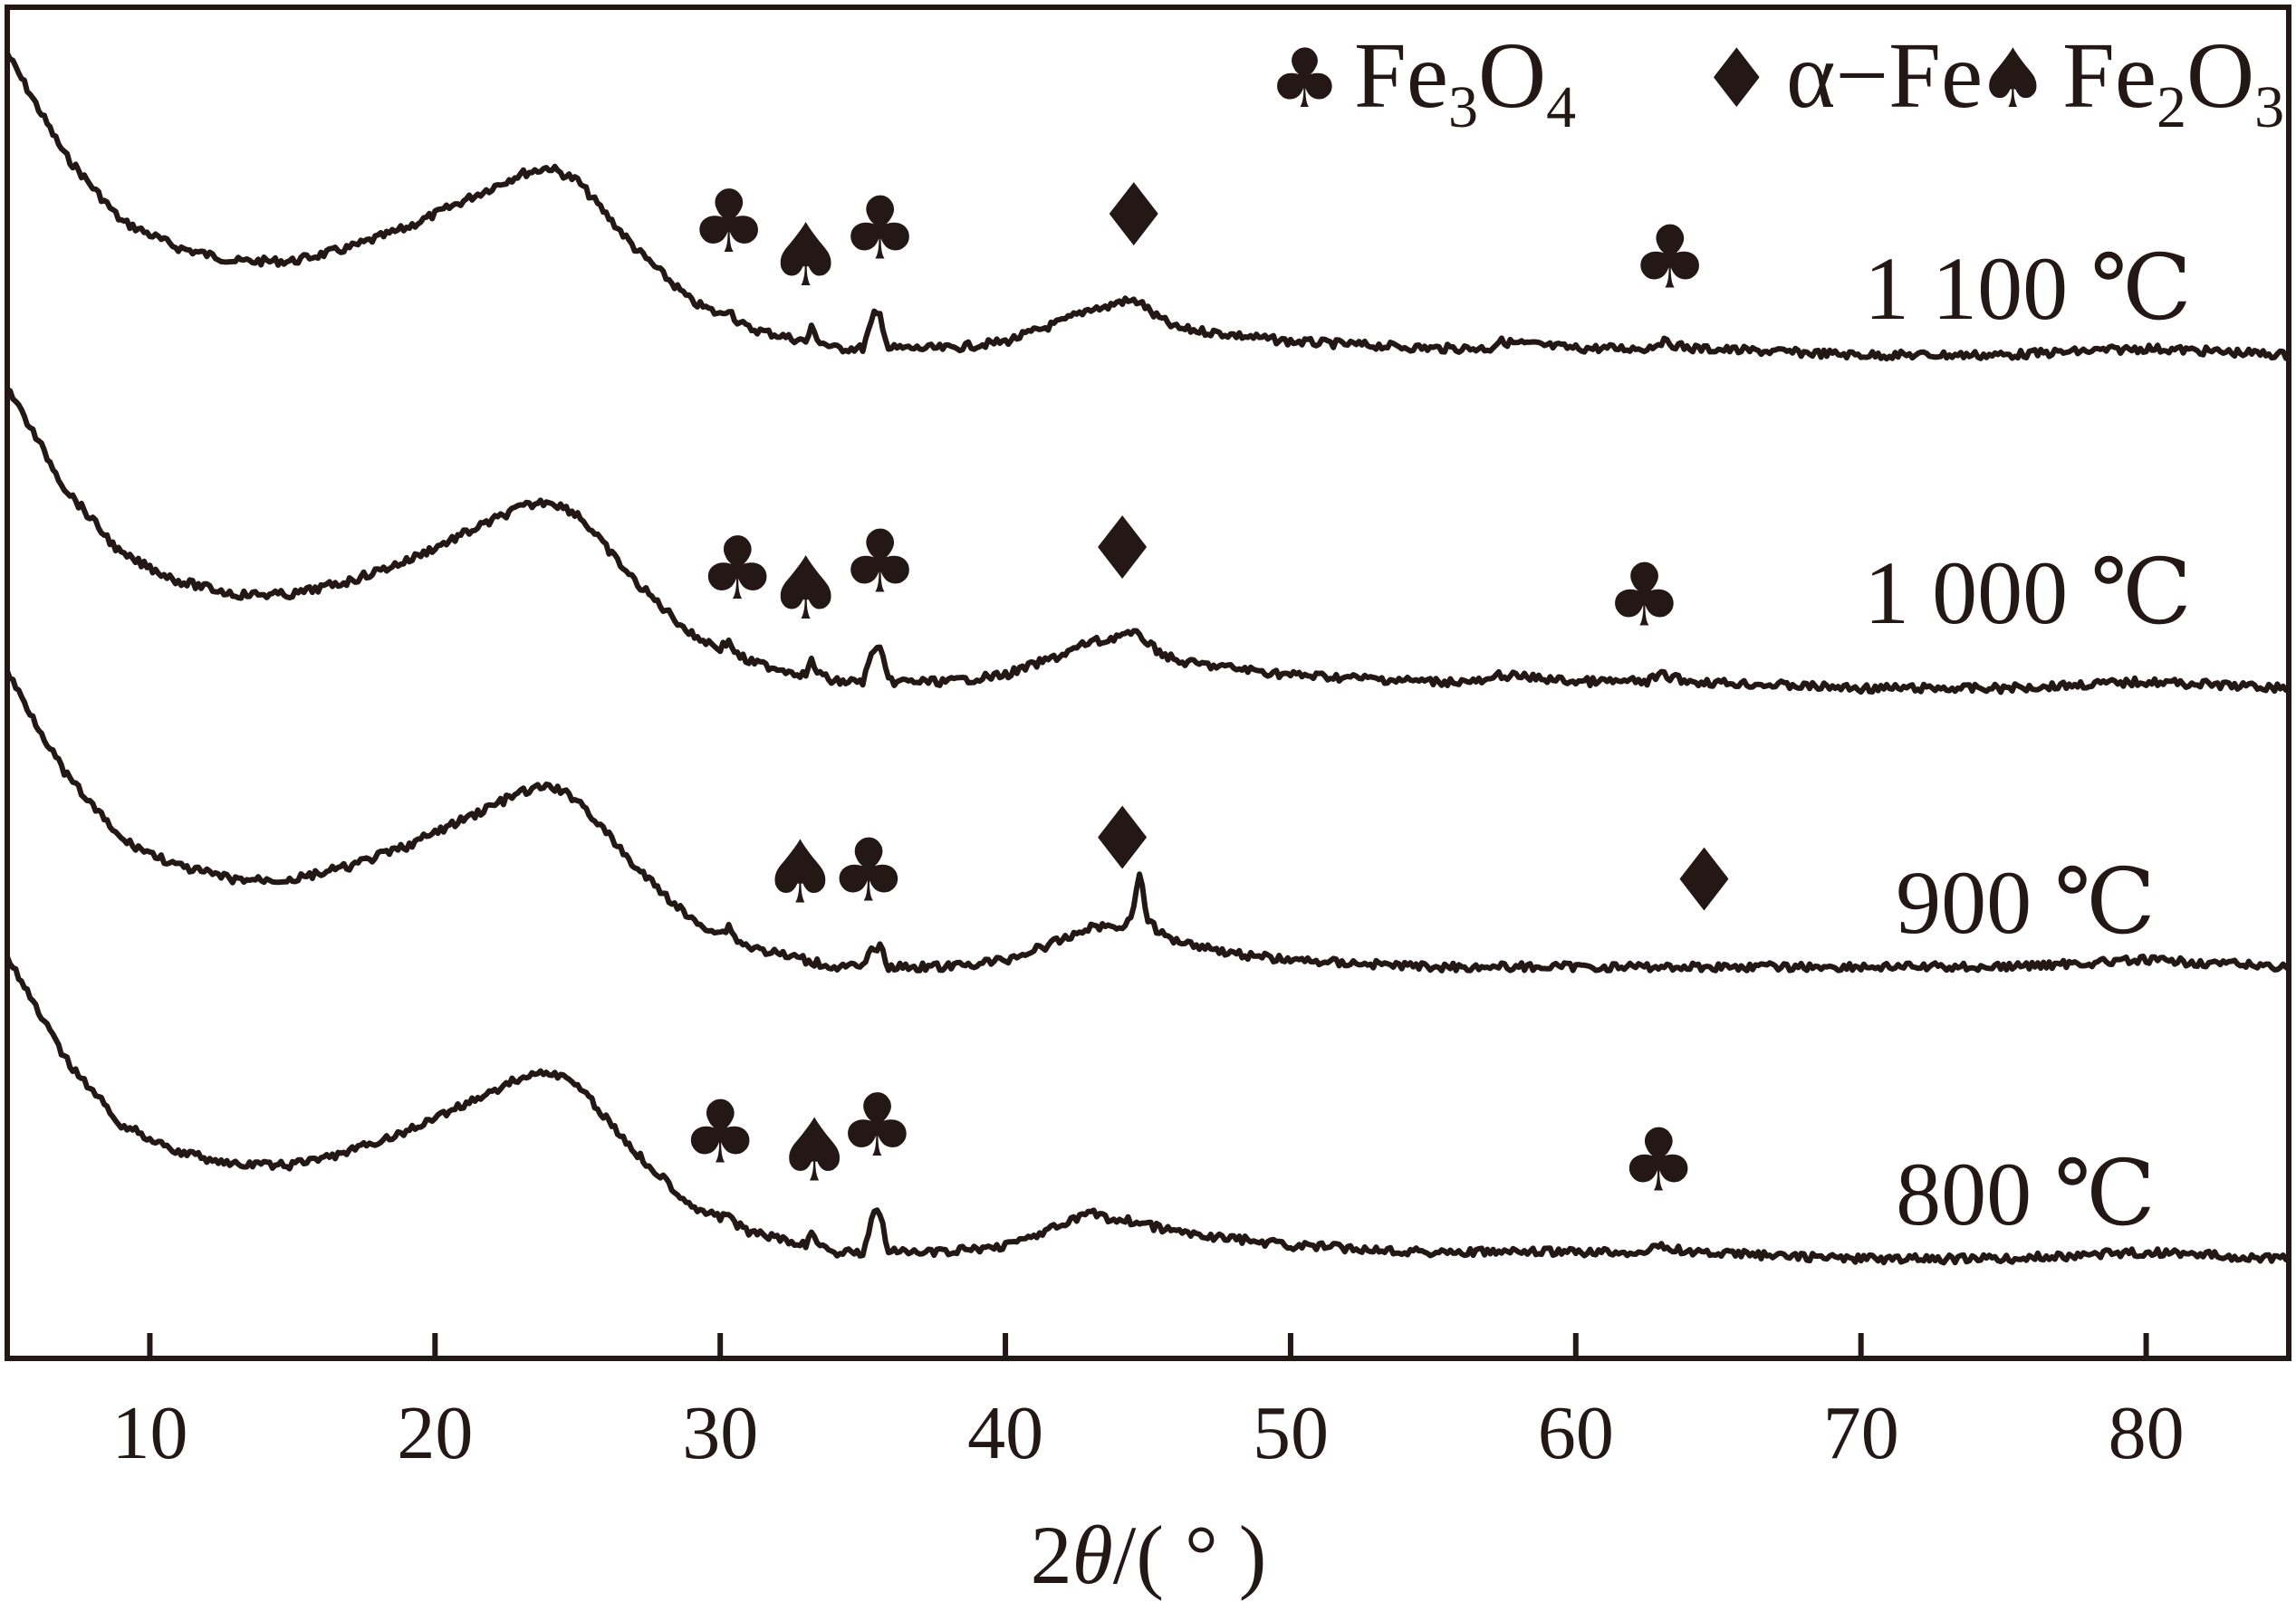  Describe the element at coordinates (435, 1433) in the screenshot. I see `x-tick-label-20: 20` at that location.